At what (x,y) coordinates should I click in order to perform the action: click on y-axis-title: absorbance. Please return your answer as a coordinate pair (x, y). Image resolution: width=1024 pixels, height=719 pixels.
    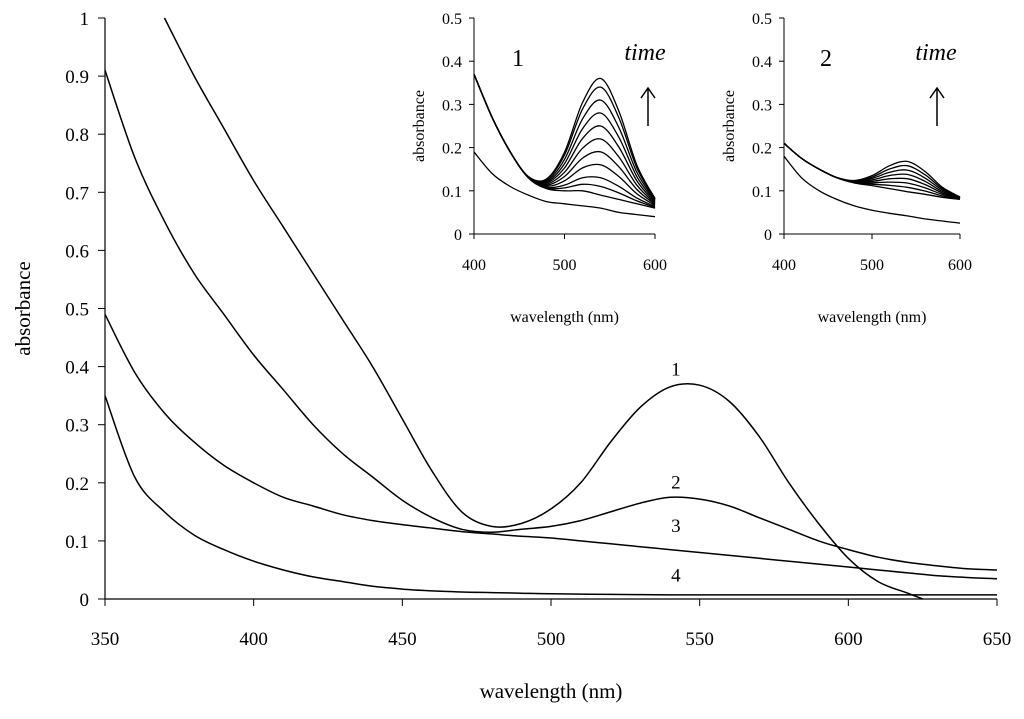
    Looking at the image, I should click on (23, 308).